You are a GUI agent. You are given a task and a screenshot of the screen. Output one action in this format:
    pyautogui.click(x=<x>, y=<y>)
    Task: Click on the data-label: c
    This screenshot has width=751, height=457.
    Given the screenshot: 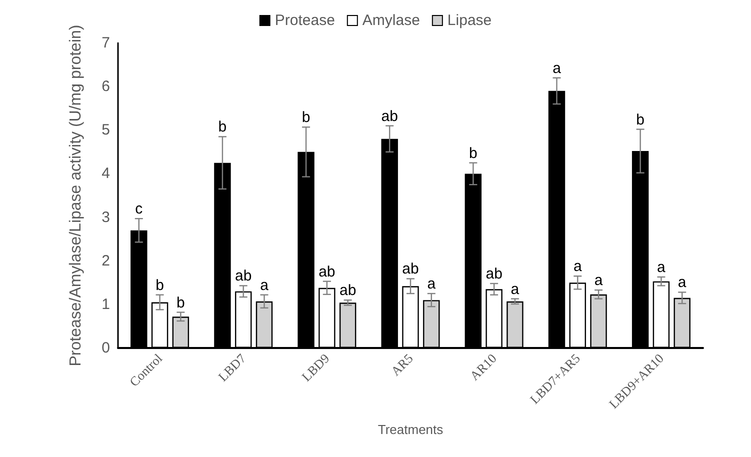 What is the action you would take?
    pyautogui.click(x=139, y=209)
    